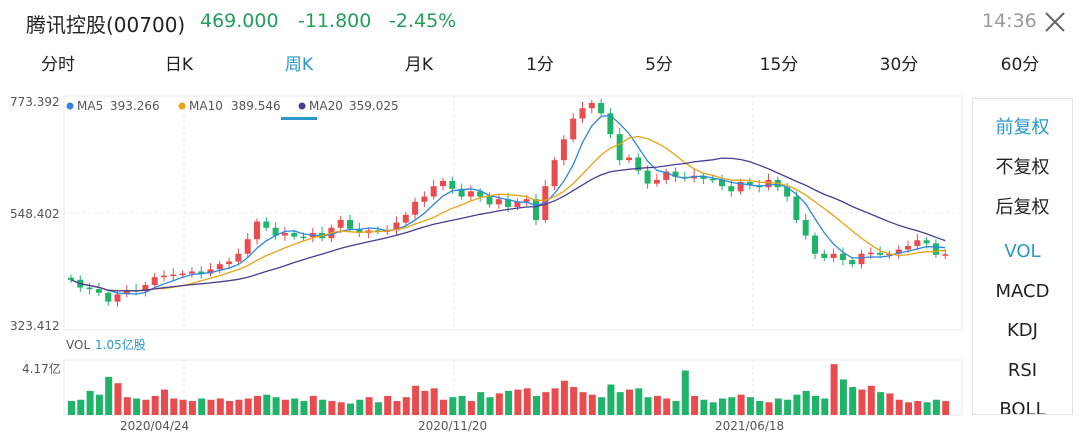 The height and width of the screenshot is (437, 1080). I want to click on current-time: 14:36, so click(1009, 21).